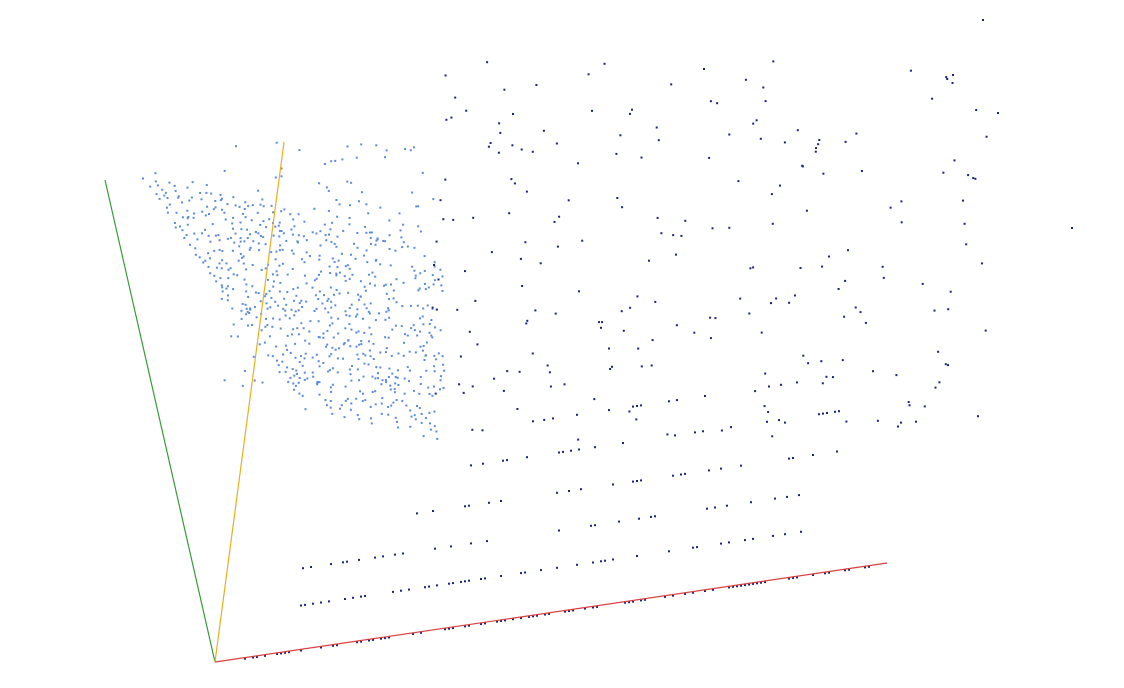  Describe the element at coordinates (160, 421) in the screenshot. I see `axis-y` at that location.